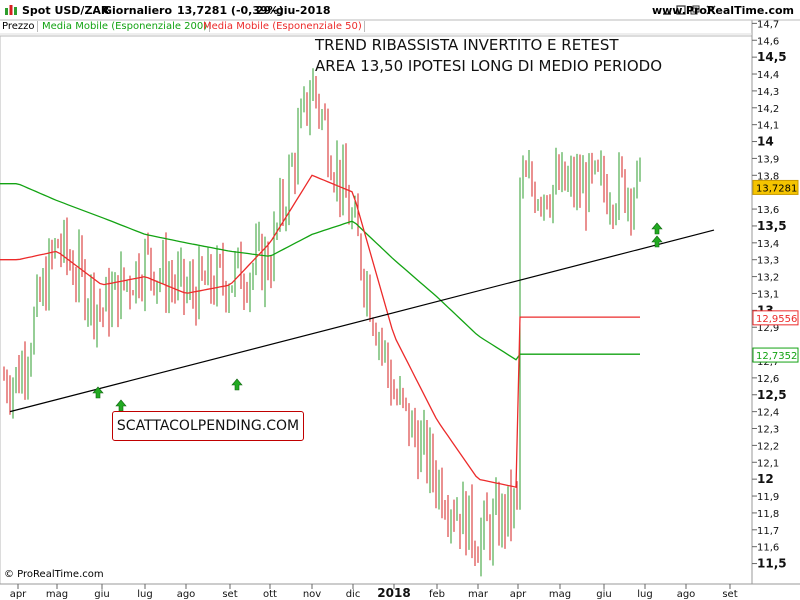  I want to click on y-tick-label: 11,8, so click(768, 514).